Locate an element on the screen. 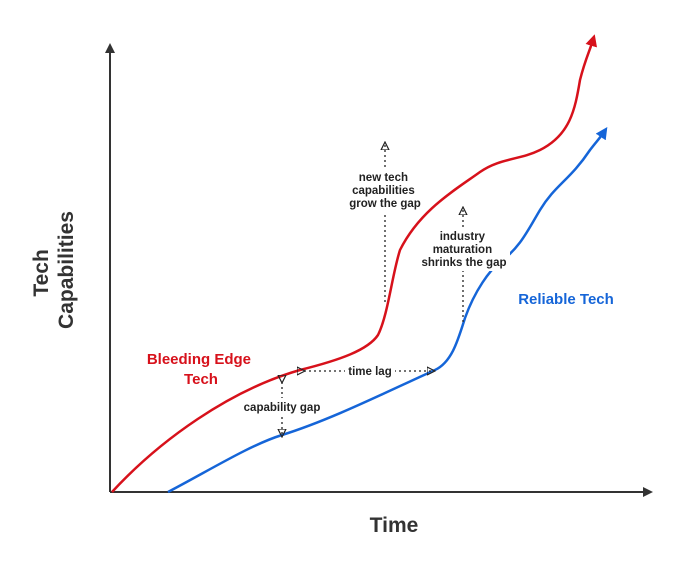 The width and height of the screenshot is (700, 574). reliable-tech-label: Reliable Tech is located at coordinates (566, 299).